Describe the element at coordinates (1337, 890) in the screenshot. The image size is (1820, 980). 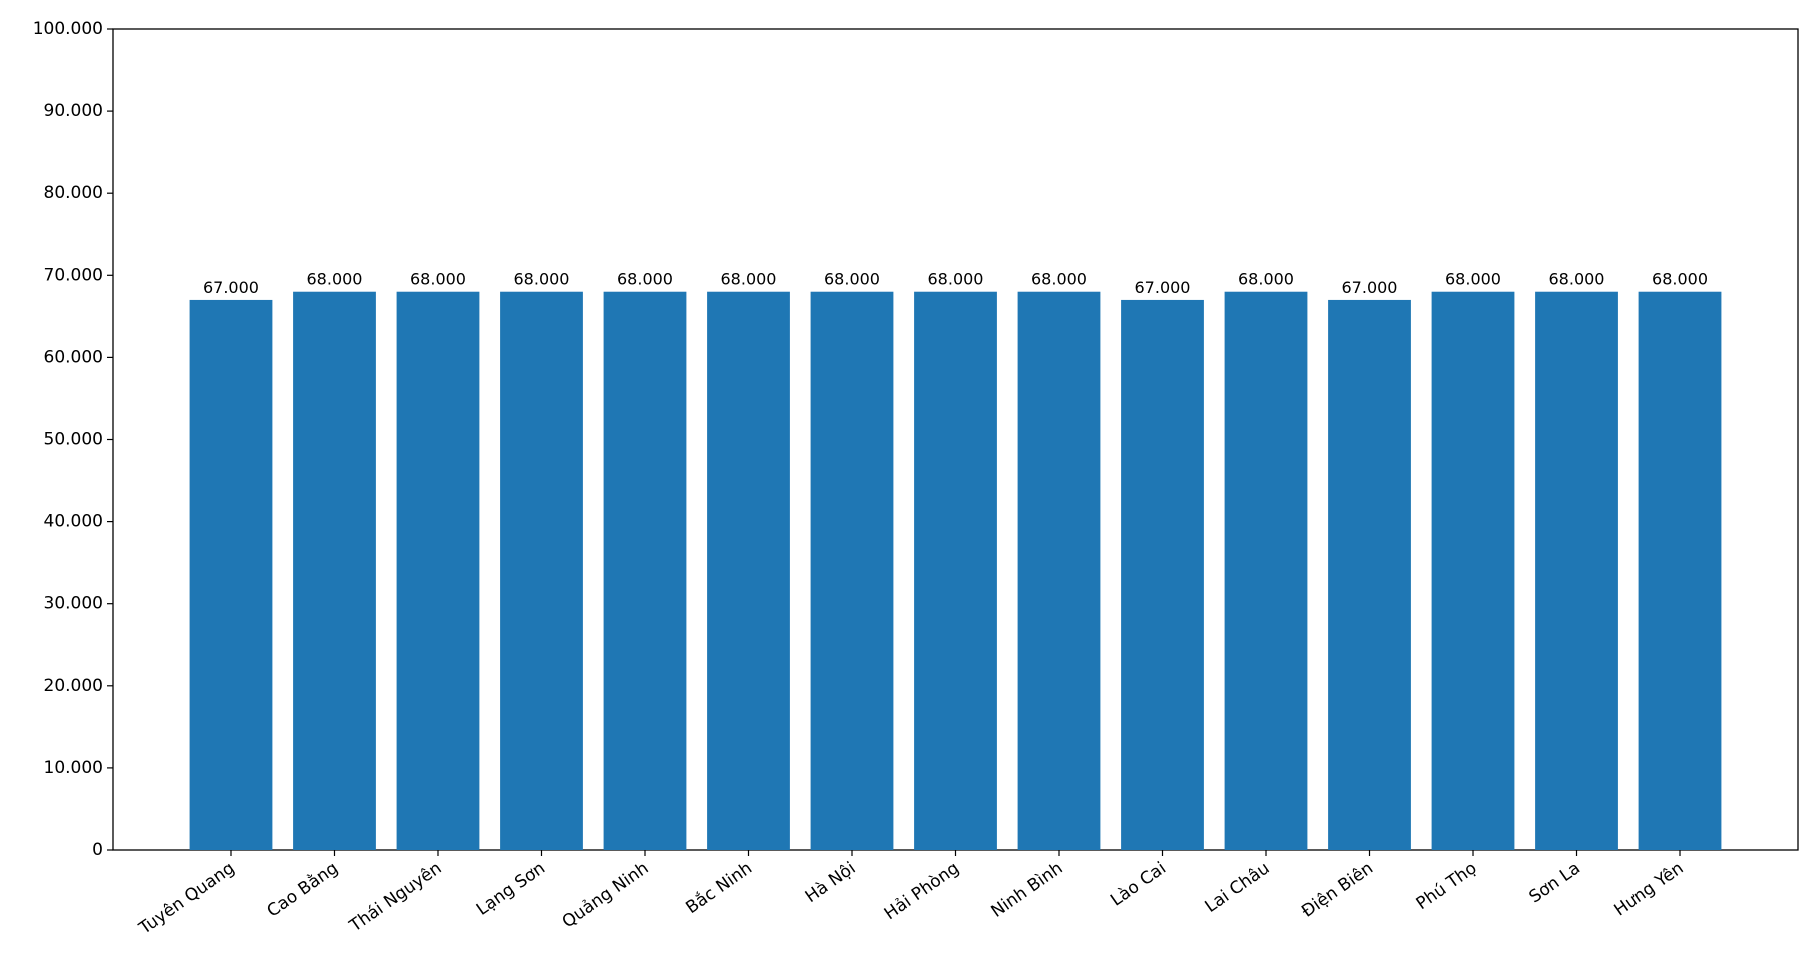
I see `x-tick-label: Điện Biên` at that location.